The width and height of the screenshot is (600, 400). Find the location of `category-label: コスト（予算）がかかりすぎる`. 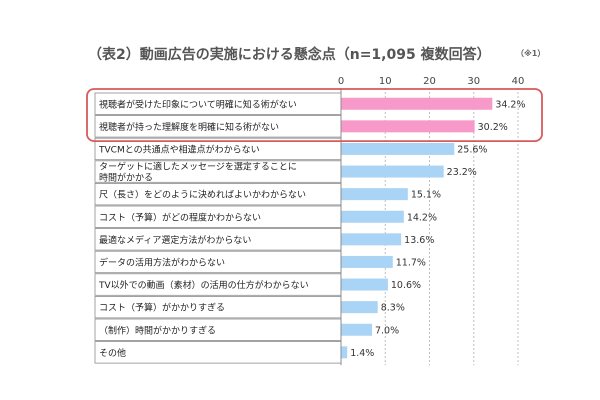

category-label: コスト（予算）がかかりすぎる is located at coordinates (162, 308).